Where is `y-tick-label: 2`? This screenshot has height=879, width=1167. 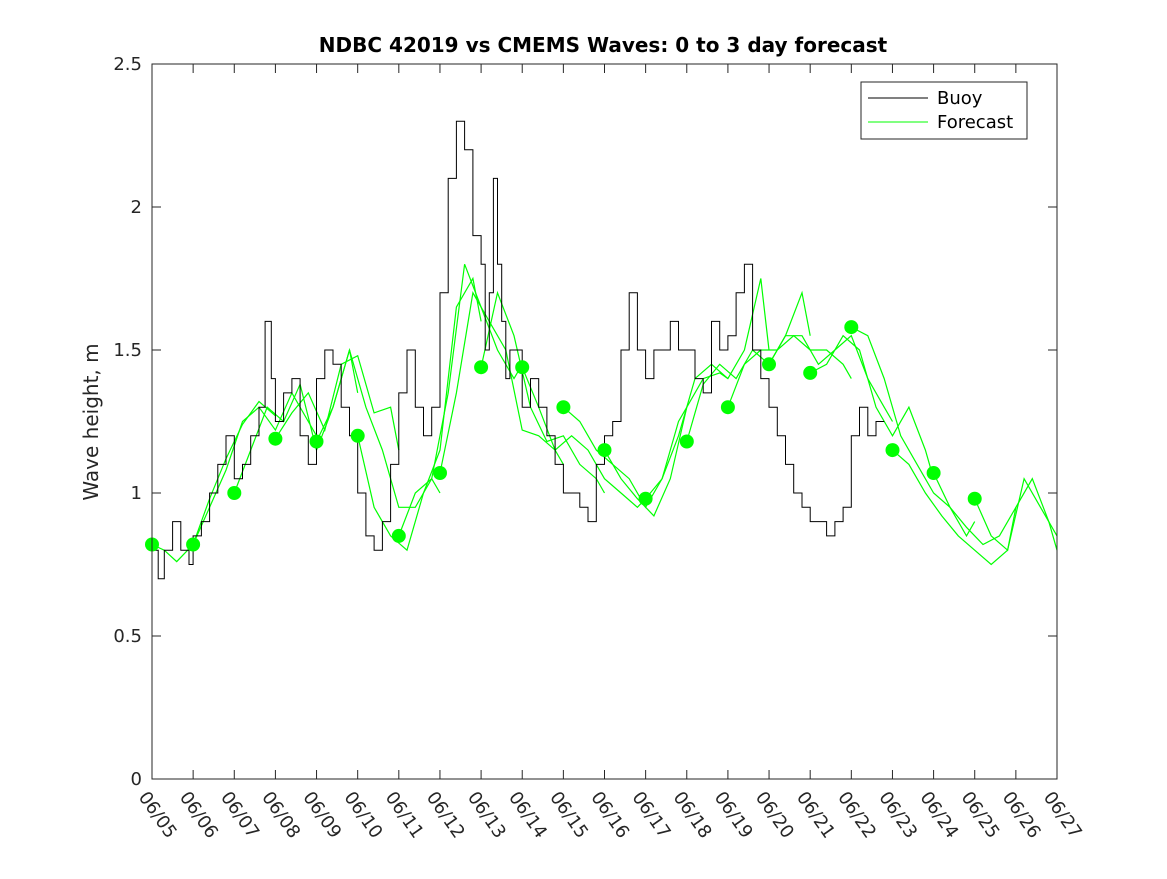 y-tick-label: 2 is located at coordinates (136, 207).